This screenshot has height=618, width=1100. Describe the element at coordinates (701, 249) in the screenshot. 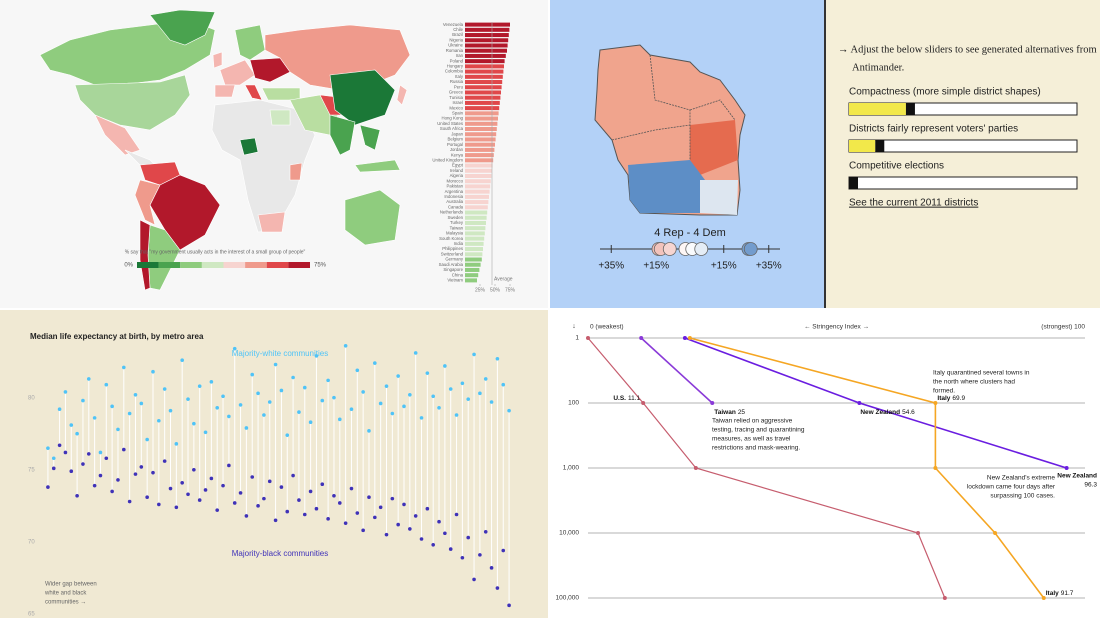

I see `district-dot` at that location.